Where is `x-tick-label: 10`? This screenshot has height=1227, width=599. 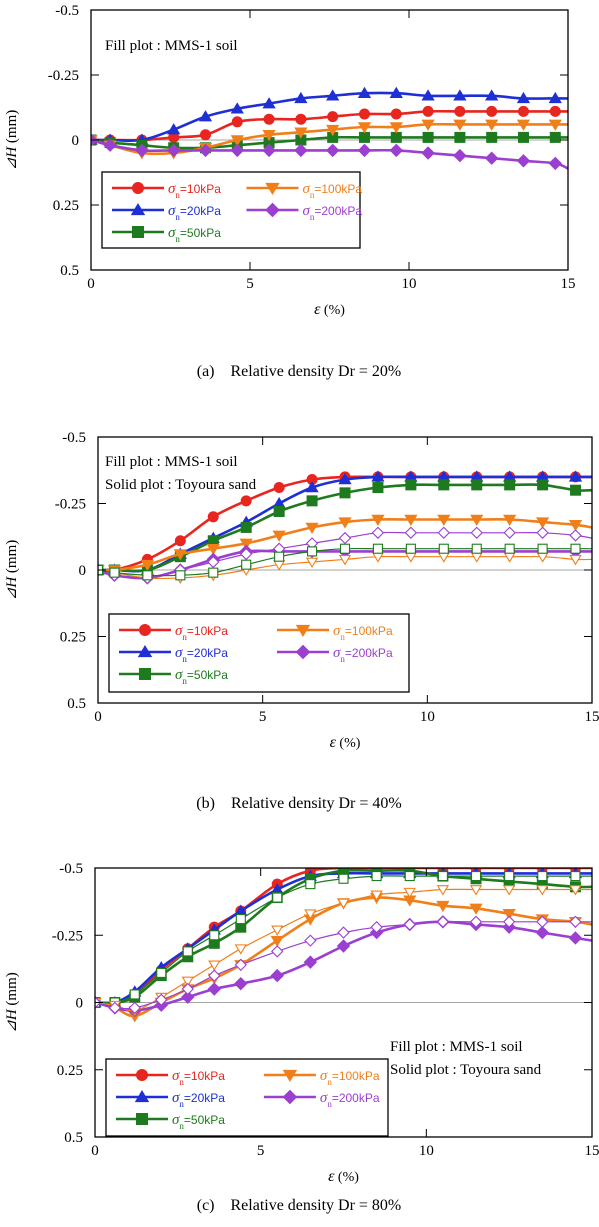 x-tick-label: 10 is located at coordinates (426, 1151).